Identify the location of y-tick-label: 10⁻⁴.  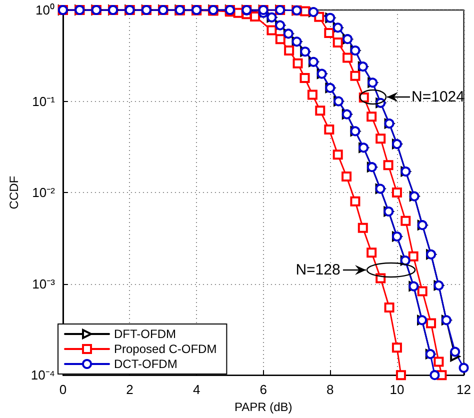
(42, 375).